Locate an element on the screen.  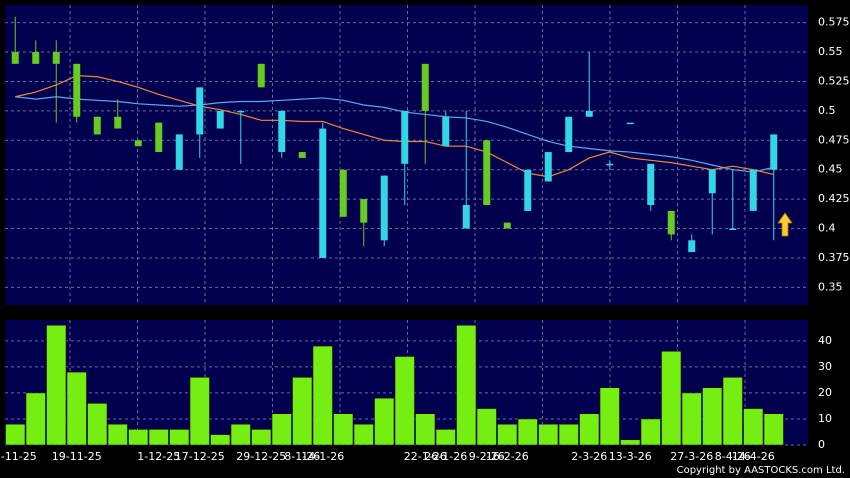
x-tick-label: 8-4-26 is located at coordinates (733, 456).